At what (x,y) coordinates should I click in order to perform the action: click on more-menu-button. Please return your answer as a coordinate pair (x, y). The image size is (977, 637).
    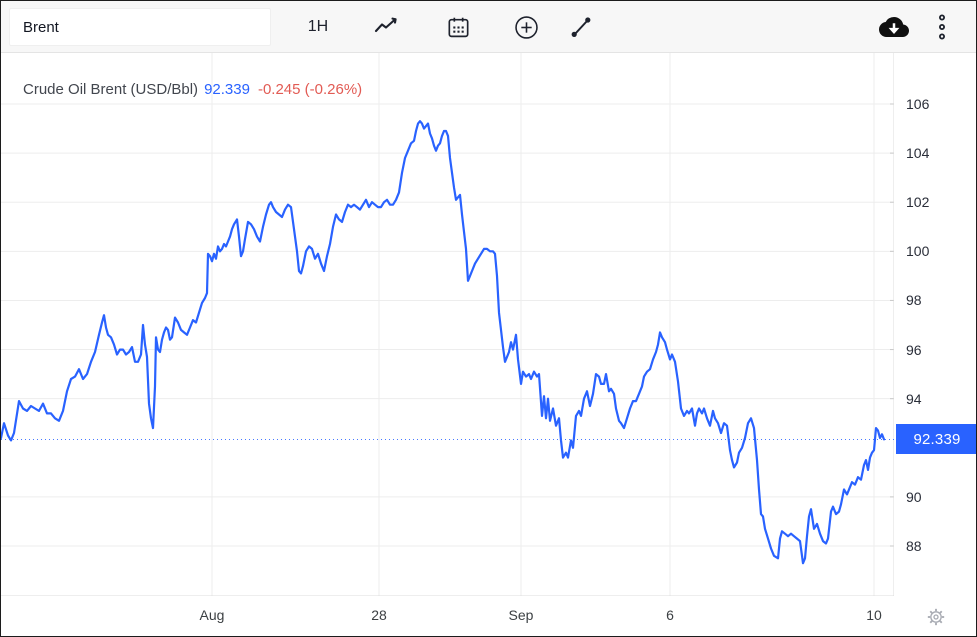
    Looking at the image, I should click on (942, 27).